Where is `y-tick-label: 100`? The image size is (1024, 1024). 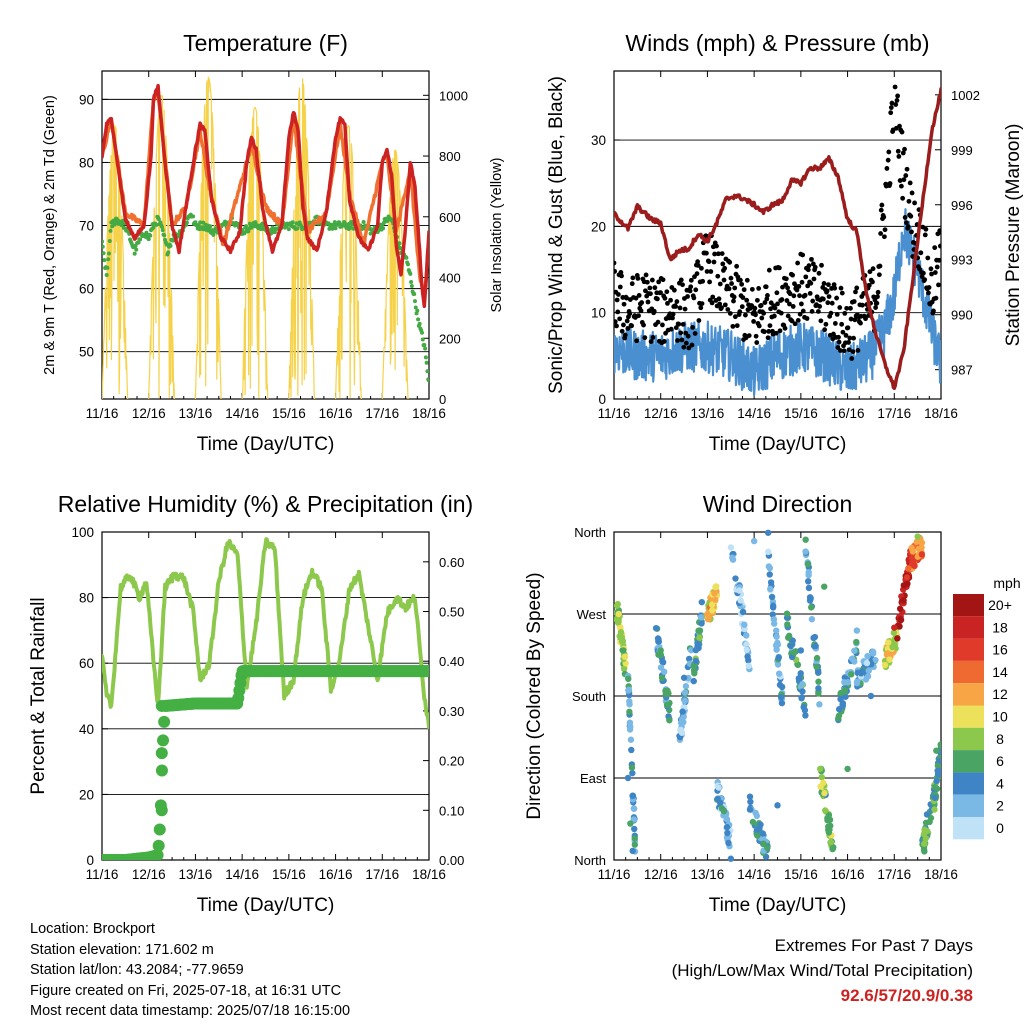
y-tick-label: 100 is located at coordinates (82, 532).